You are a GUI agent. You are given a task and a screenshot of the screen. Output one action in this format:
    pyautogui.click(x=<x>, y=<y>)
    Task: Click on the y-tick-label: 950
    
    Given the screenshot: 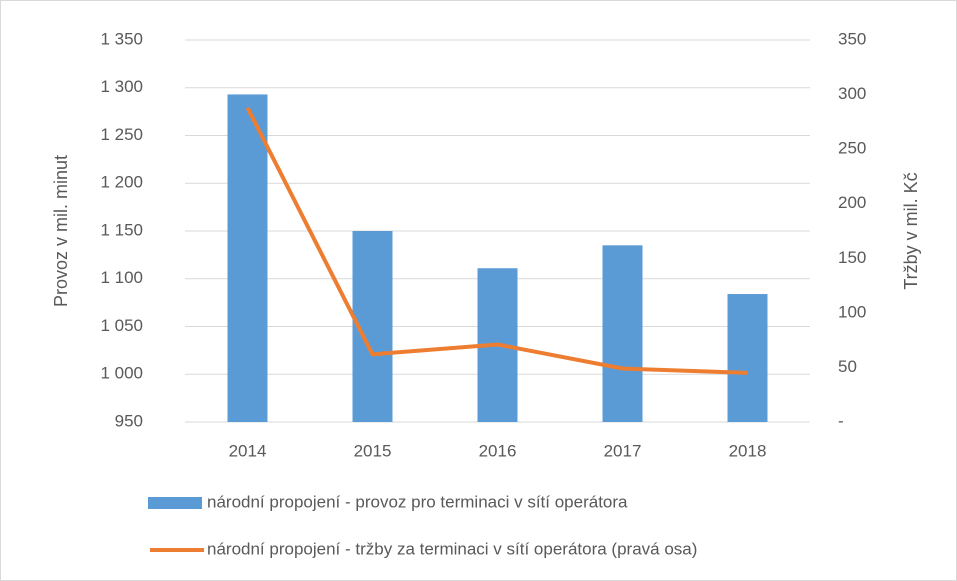 What is the action you would take?
    pyautogui.click(x=129, y=420)
    